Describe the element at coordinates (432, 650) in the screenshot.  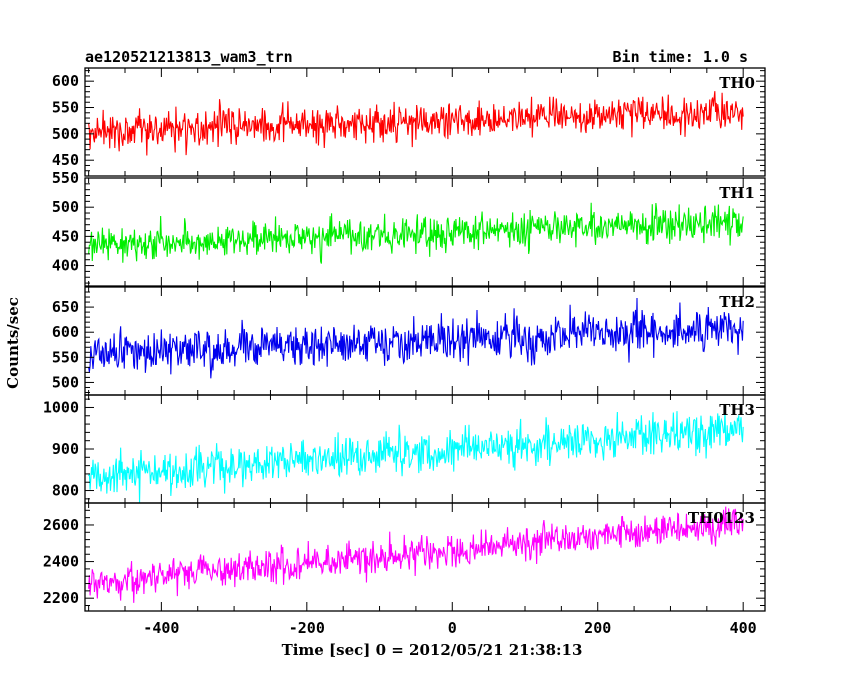
I see `x-axis-label: Time [sec] 0 = 2012/05/21 21:38:13` at that location.